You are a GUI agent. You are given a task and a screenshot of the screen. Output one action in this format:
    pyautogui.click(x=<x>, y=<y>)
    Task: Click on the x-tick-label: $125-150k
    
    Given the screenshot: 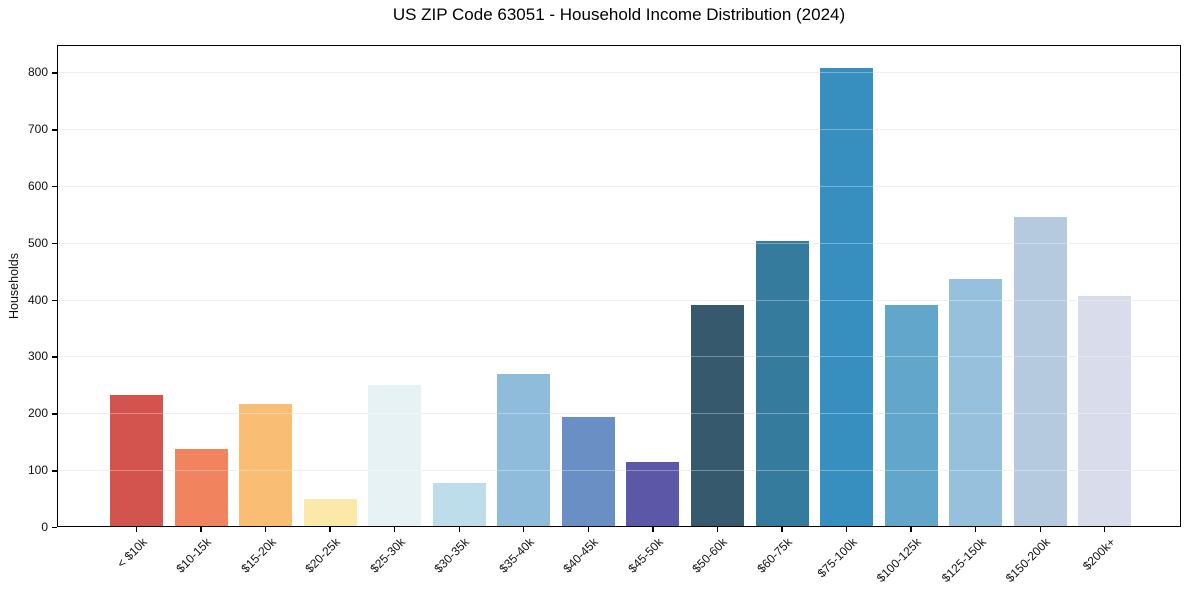 What is the action you would take?
    pyautogui.click(x=963, y=560)
    